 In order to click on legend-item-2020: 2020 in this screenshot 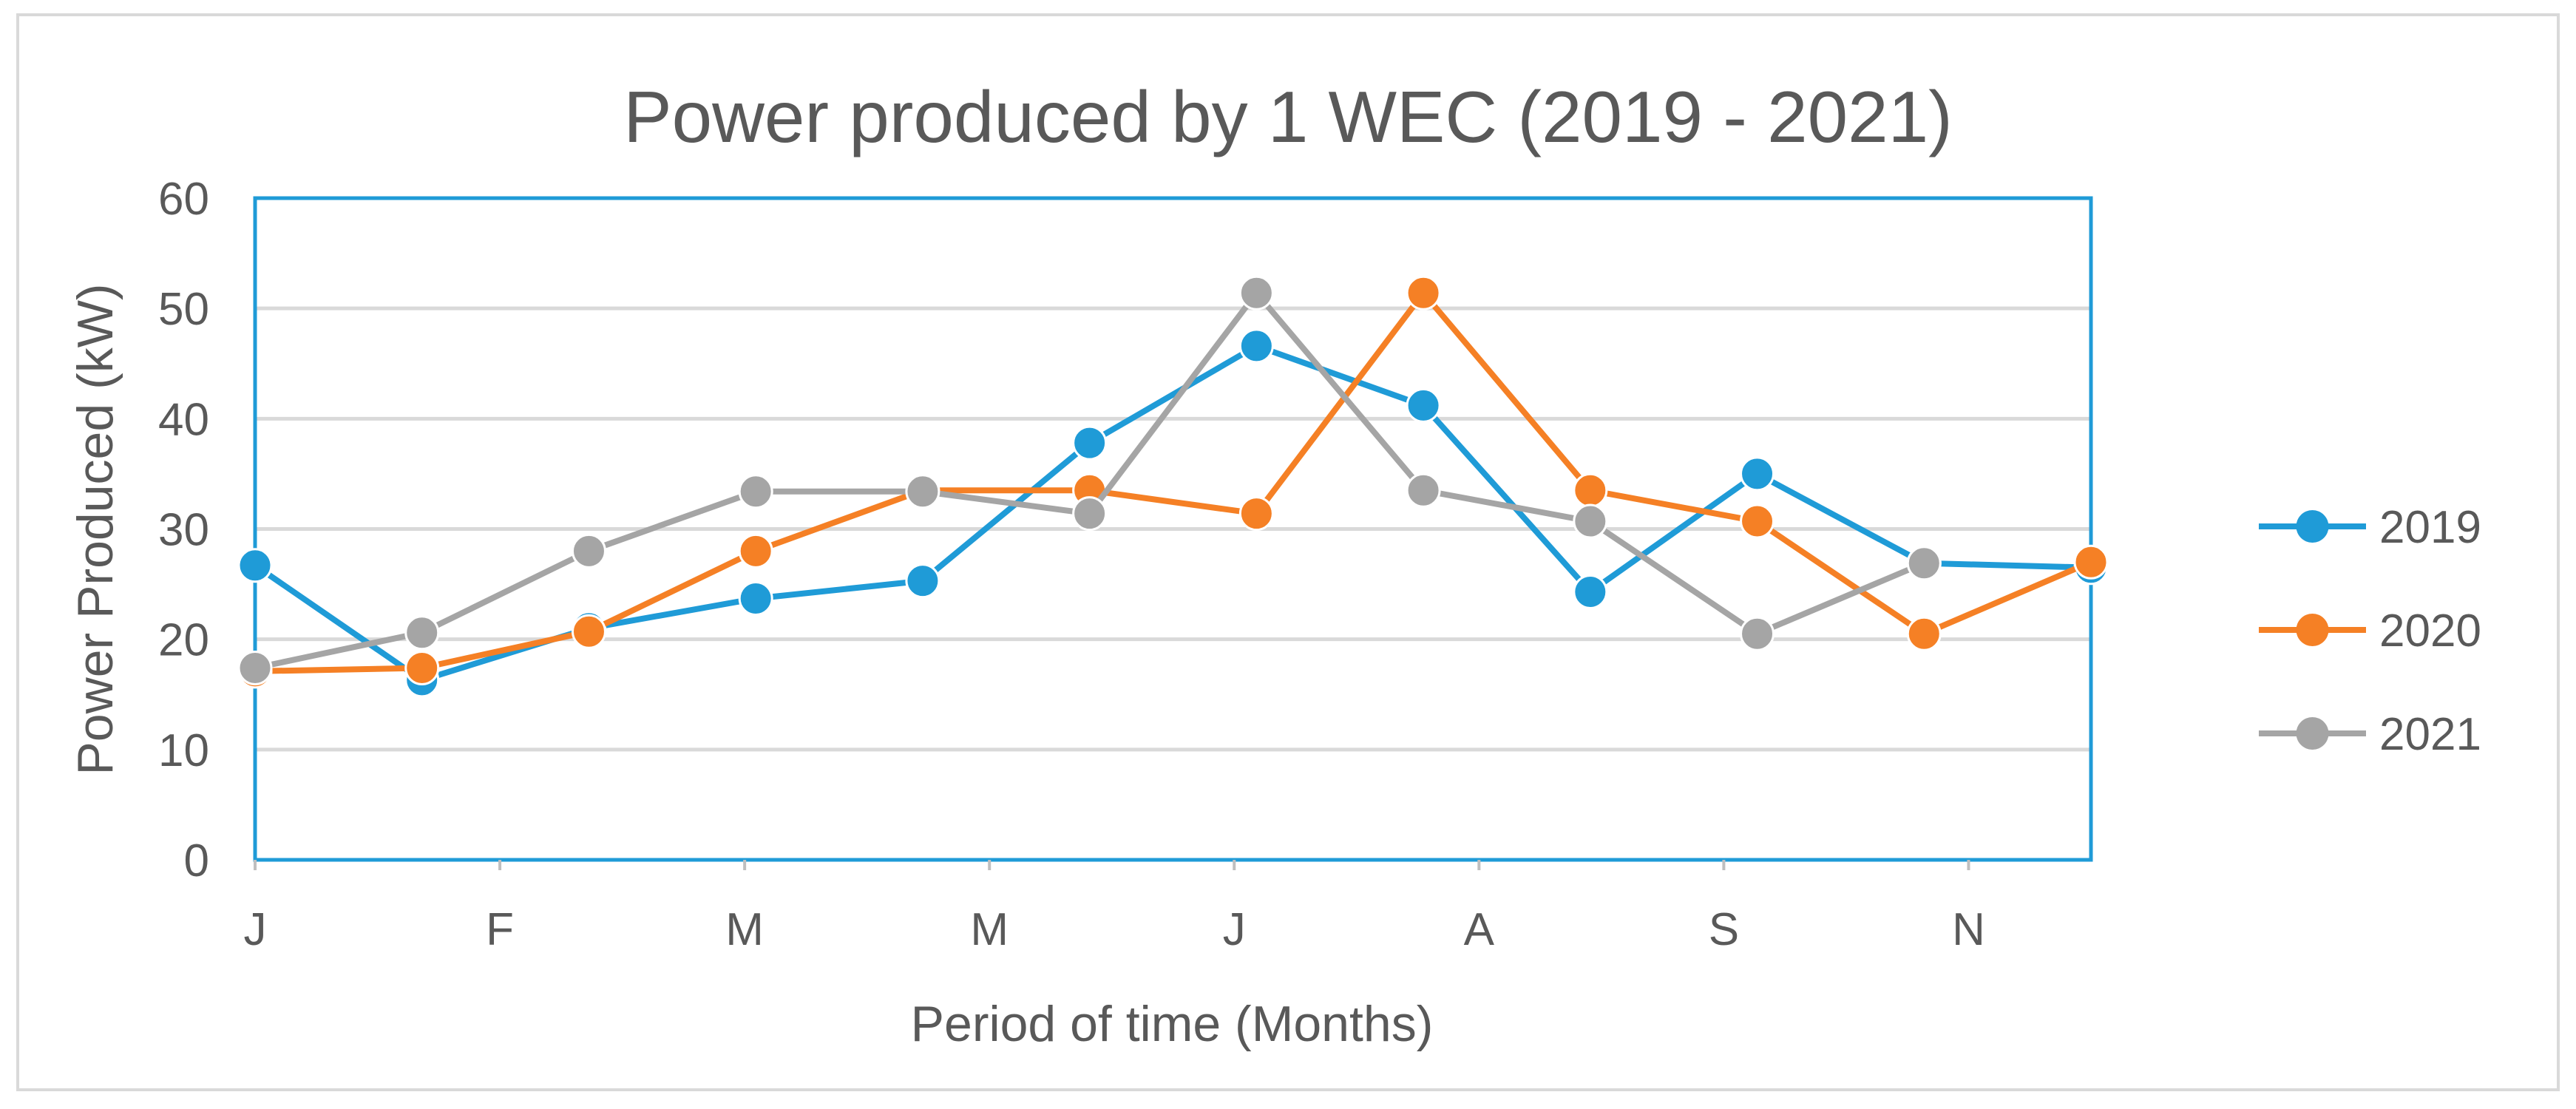, I will do `click(2370, 631)`.